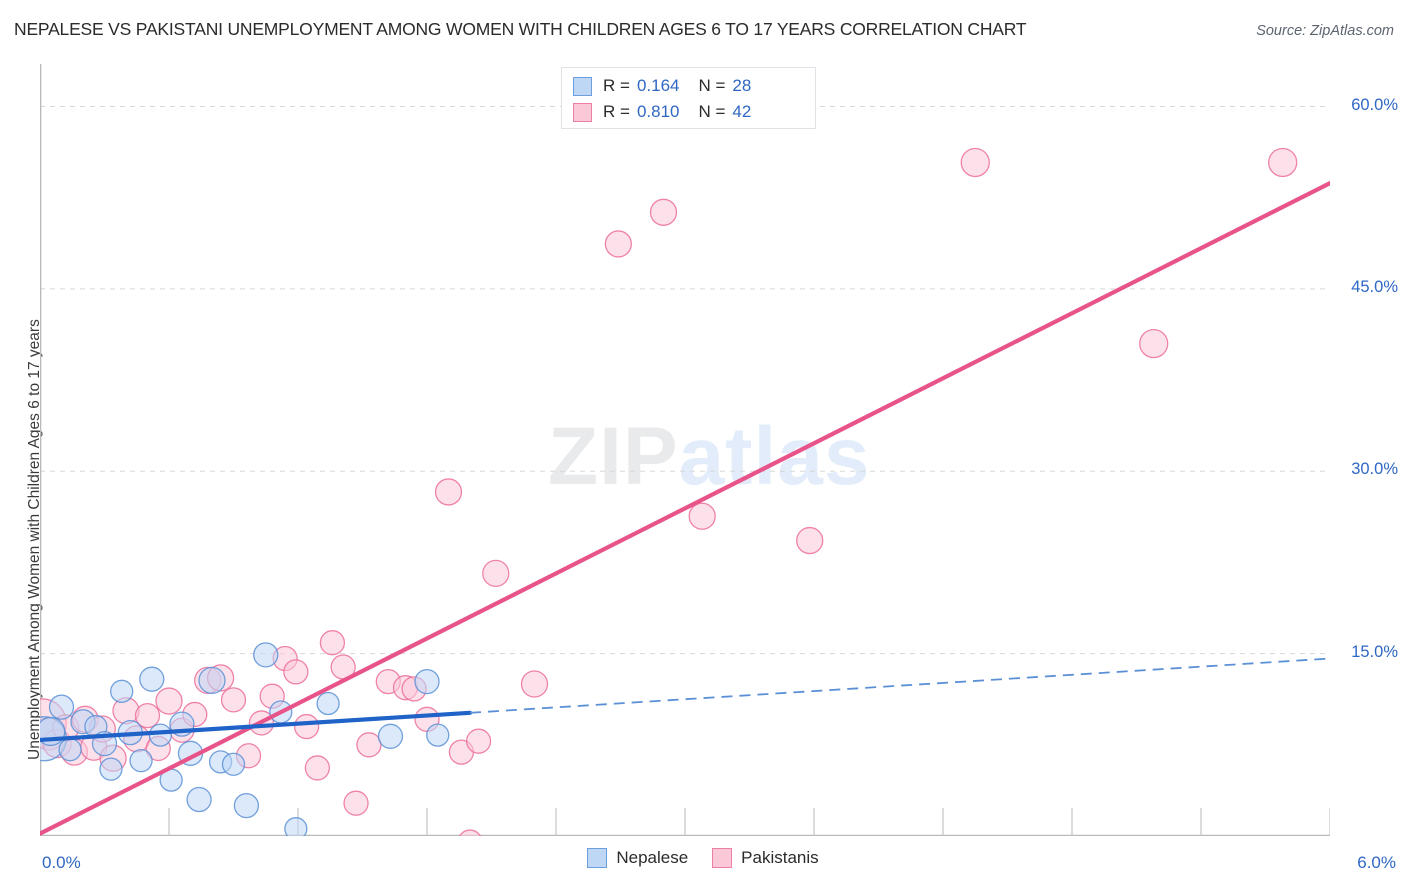 The image size is (1406, 892). Describe the element at coordinates (1325, 31) in the screenshot. I see `source-attribution: Source: ZipAtlas.com` at that location.